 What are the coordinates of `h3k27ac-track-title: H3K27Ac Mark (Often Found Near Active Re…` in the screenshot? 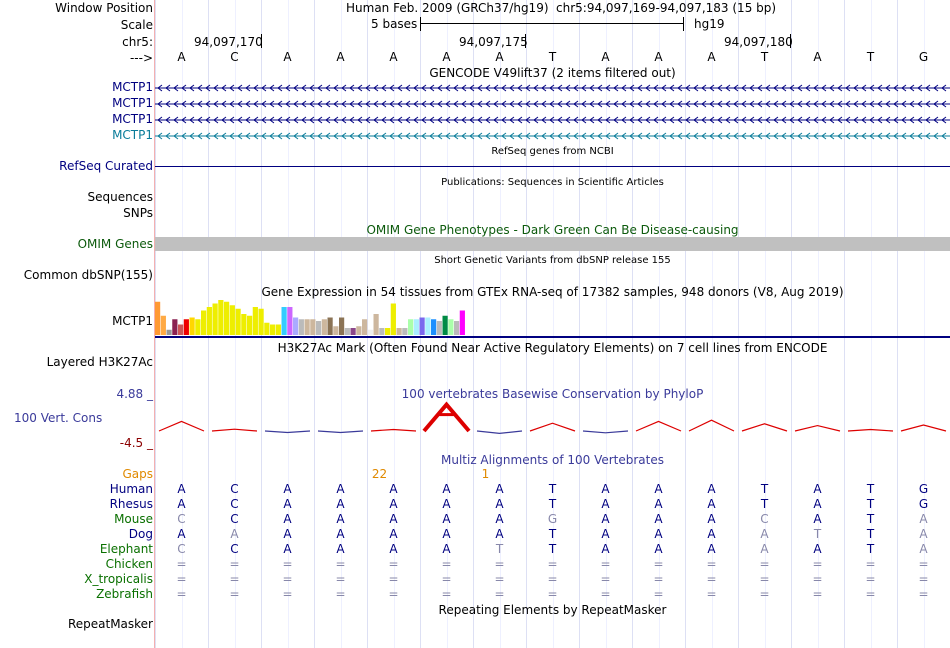 It's located at (552, 348).